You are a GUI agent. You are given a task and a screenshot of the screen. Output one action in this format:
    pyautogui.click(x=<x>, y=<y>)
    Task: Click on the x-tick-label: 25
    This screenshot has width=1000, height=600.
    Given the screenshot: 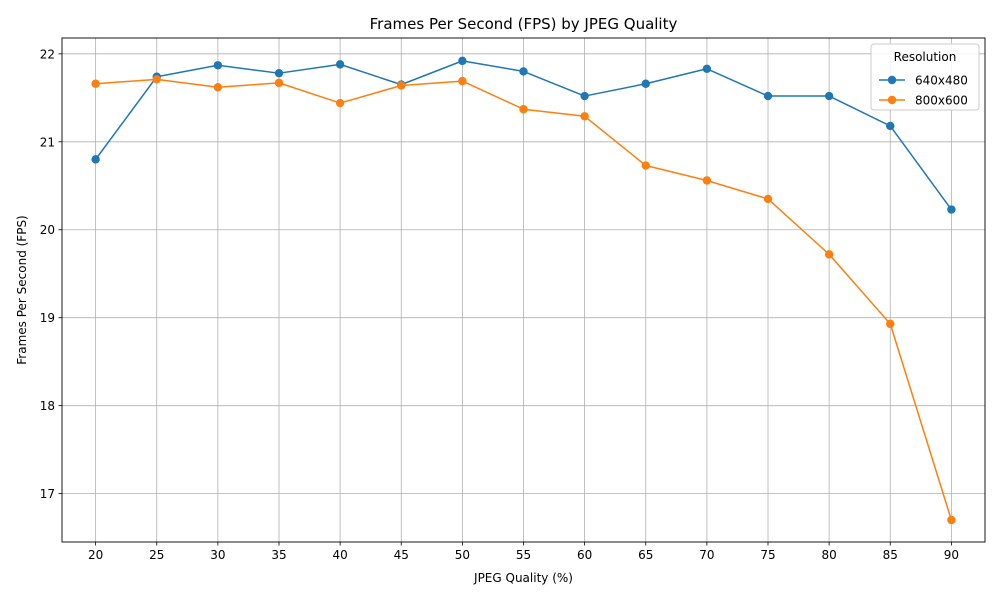 What is the action you would take?
    pyautogui.click(x=156, y=555)
    